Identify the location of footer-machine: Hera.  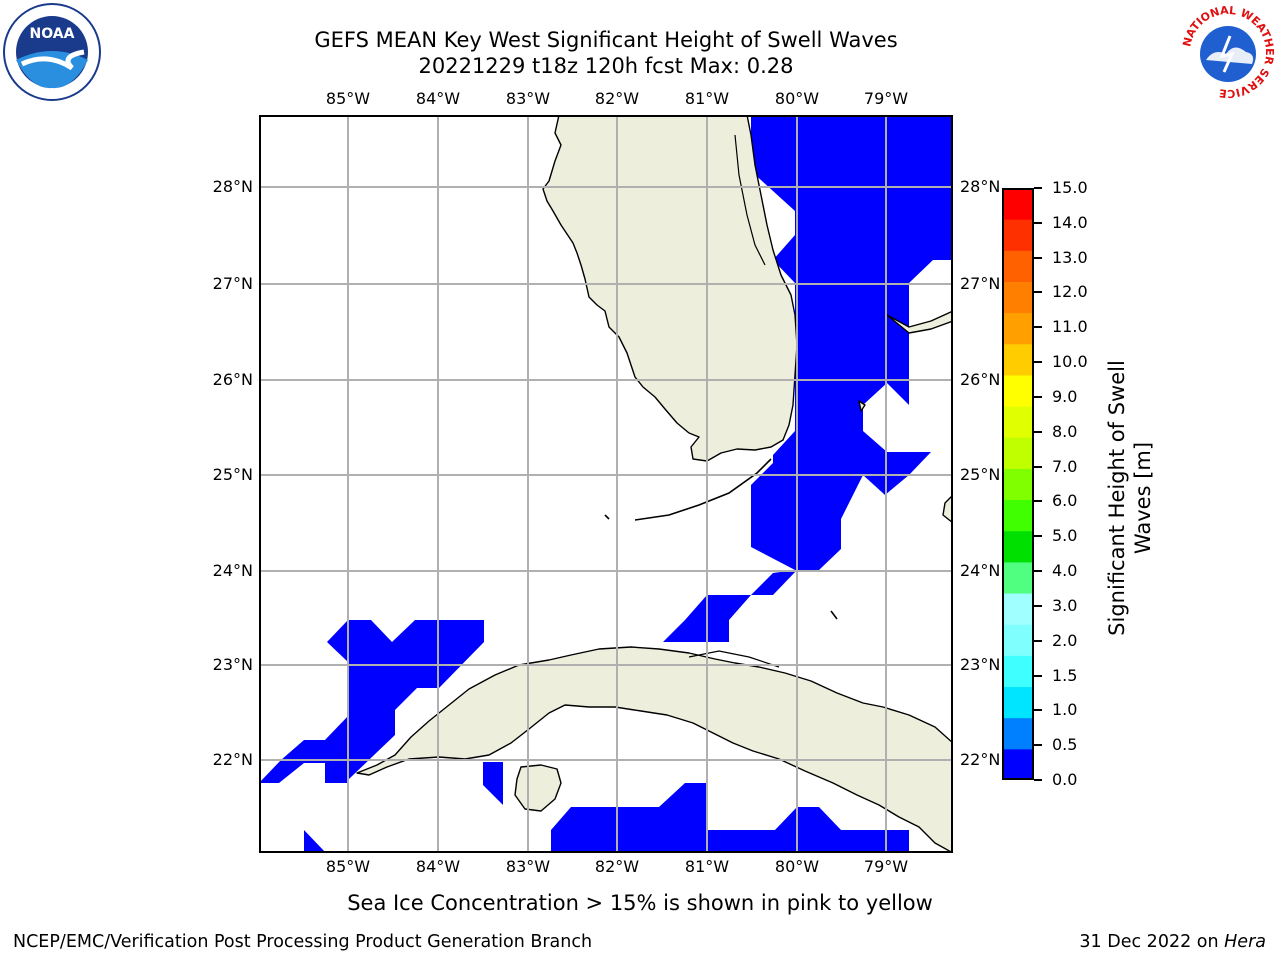
(1245, 942).